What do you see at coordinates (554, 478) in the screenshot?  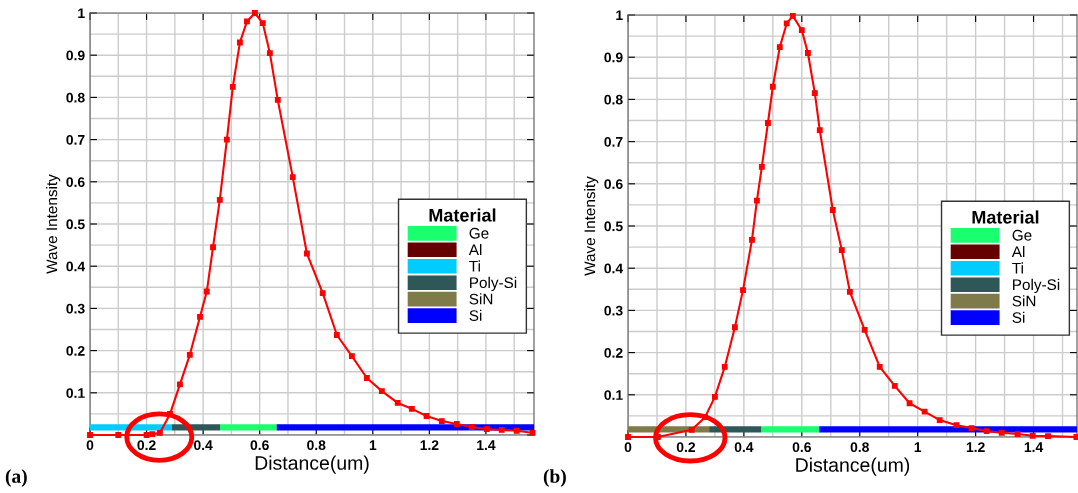 I see `text: (b)` at bounding box center [554, 478].